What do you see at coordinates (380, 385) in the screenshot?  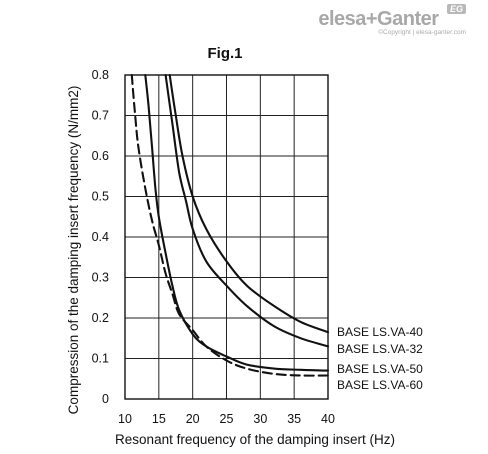 I see `legend-entry-4: BASE LS.VA-60` at bounding box center [380, 385].